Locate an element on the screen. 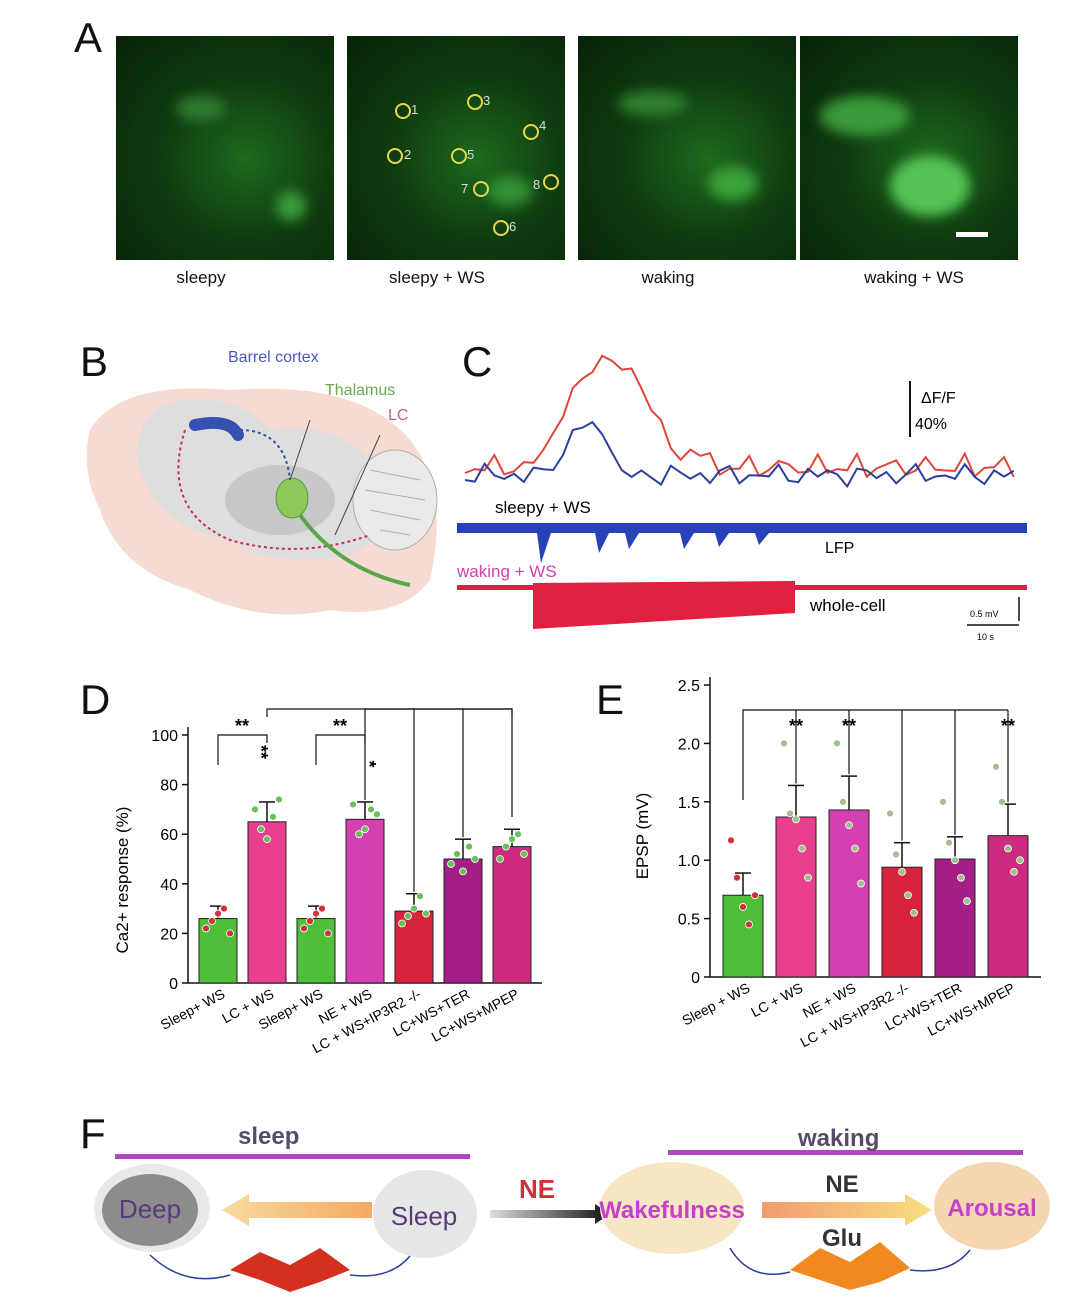  arousal-node is located at coordinates (992, 1206).